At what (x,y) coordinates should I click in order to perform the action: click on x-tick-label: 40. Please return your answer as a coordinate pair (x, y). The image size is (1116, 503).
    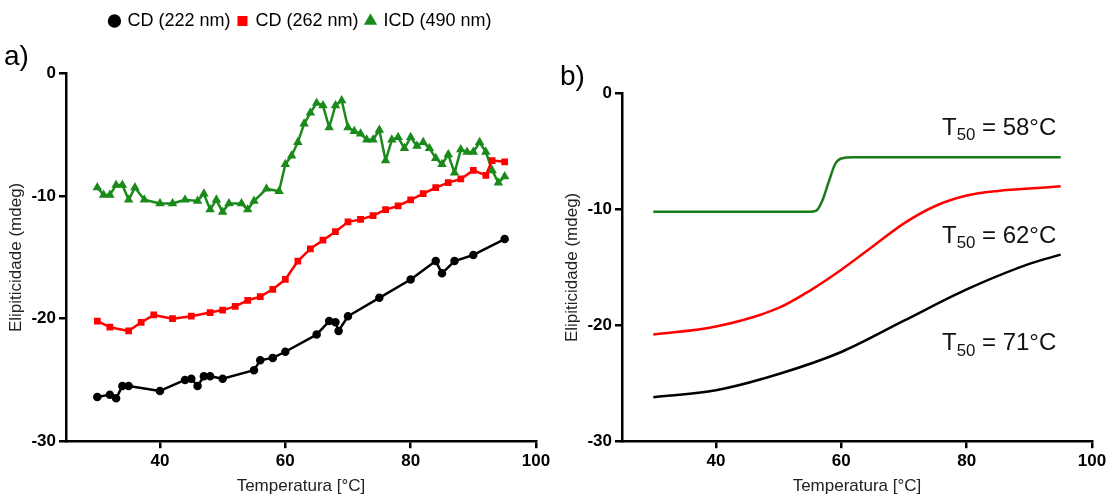
    Looking at the image, I should click on (160, 461).